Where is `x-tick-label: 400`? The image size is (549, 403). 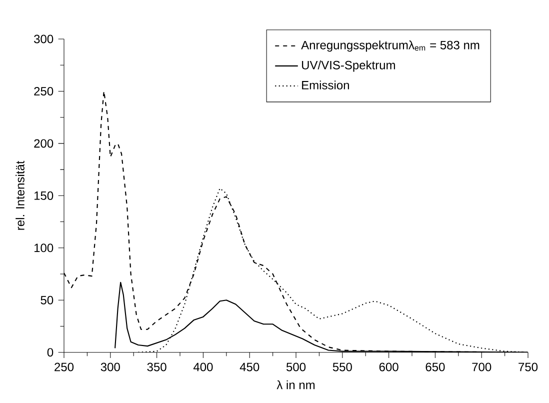
x-tick-label: 400 is located at coordinates (203, 367).